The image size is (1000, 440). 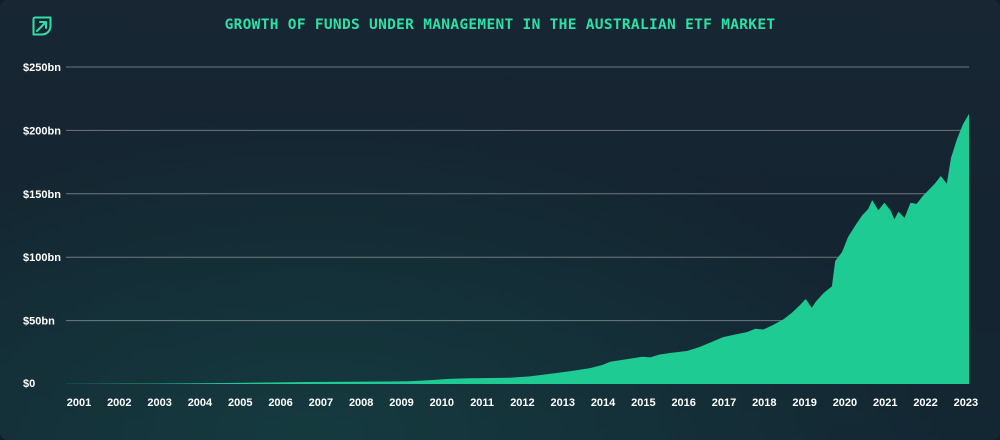 I want to click on x-tick-label: 2001, so click(x=79, y=403).